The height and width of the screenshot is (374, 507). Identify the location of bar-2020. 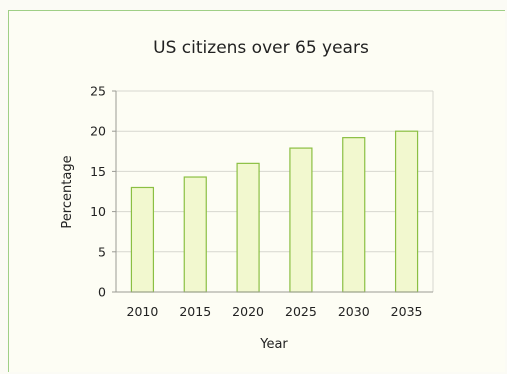
(248, 227).